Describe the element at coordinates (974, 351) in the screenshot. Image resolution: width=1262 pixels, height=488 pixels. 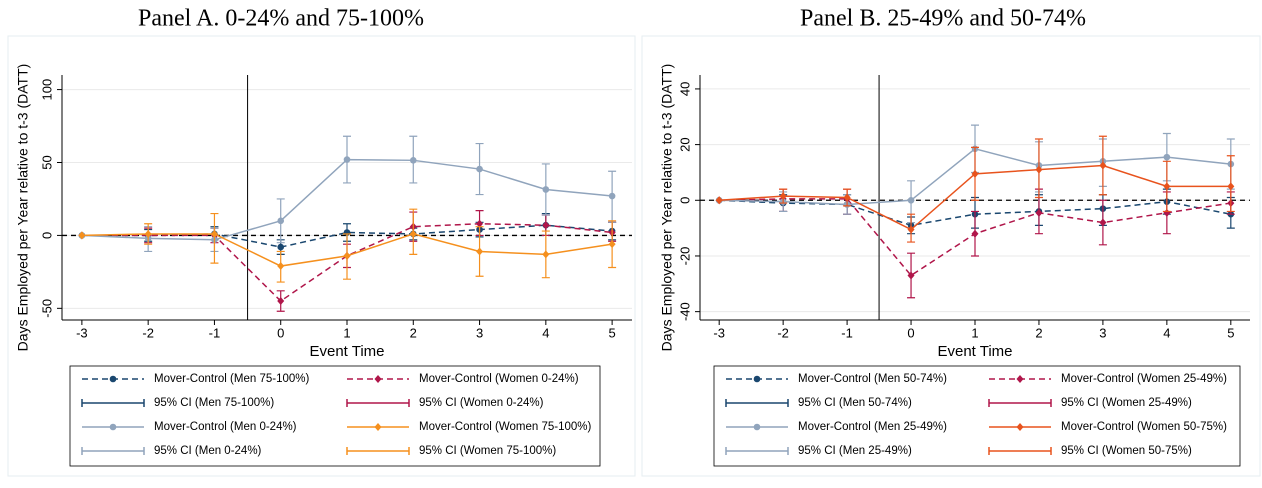
I see `x-axis-title: Event Time` at that location.